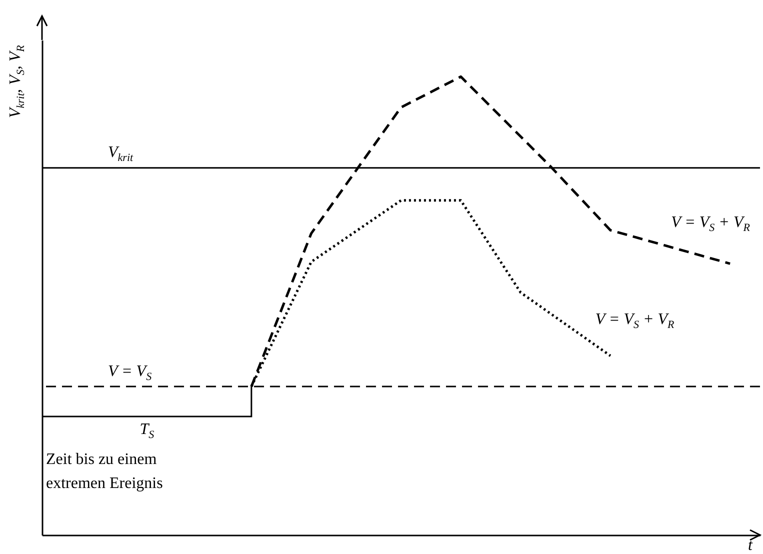  Describe the element at coordinates (750, 545) in the screenshot. I see `x-axis-title: t` at that location.